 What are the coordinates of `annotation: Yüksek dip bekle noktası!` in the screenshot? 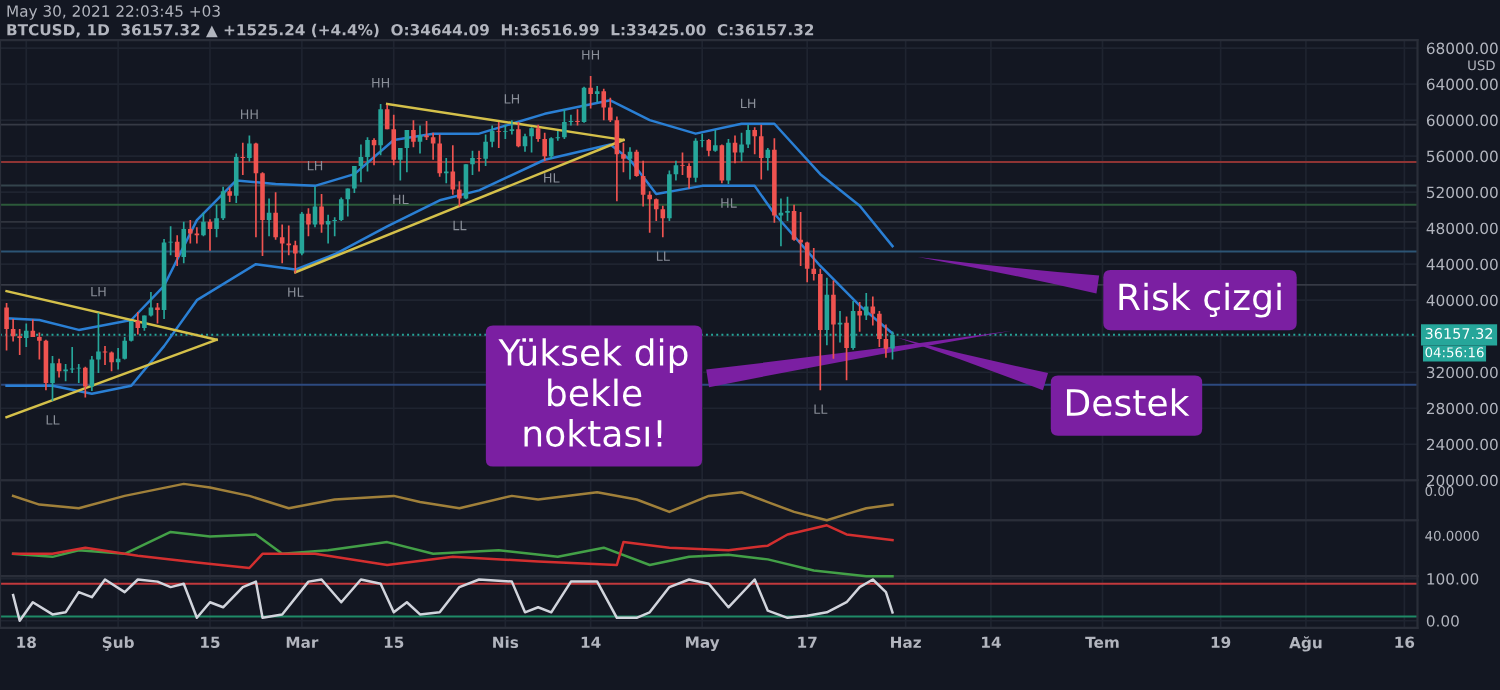 It's located at (593, 392).